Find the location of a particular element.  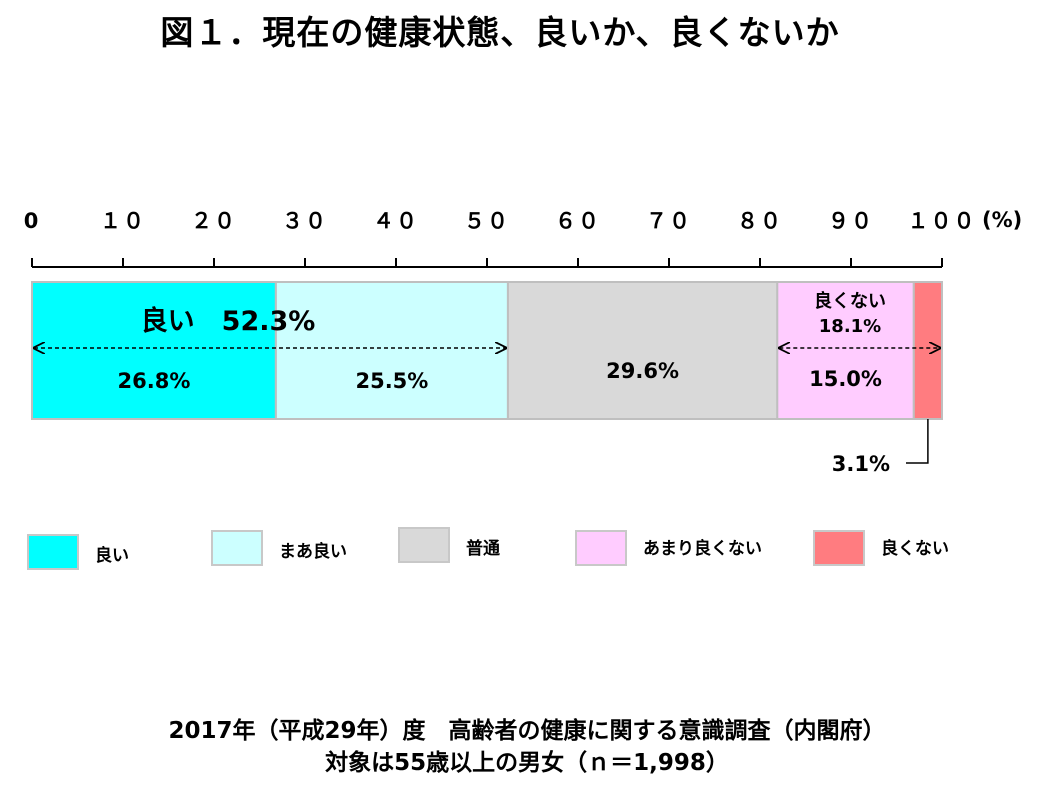

legend-label: 良い is located at coordinates (112, 556).